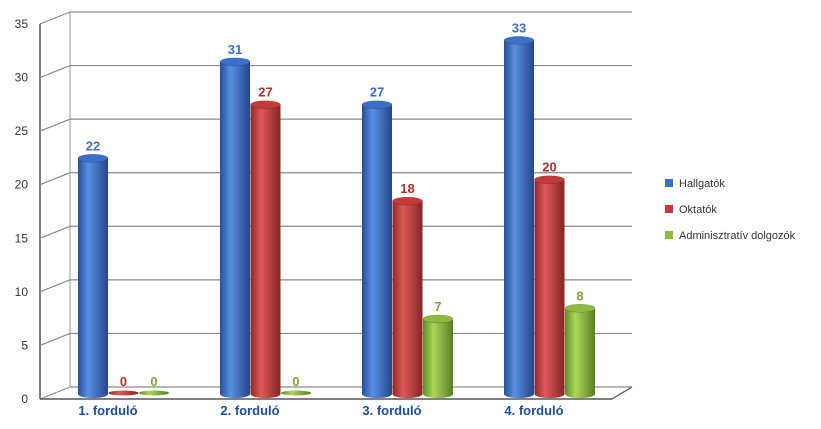 This screenshot has width=821, height=429. What do you see at coordinates (549, 167) in the screenshot?
I see `data-label: 20` at bounding box center [549, 167].